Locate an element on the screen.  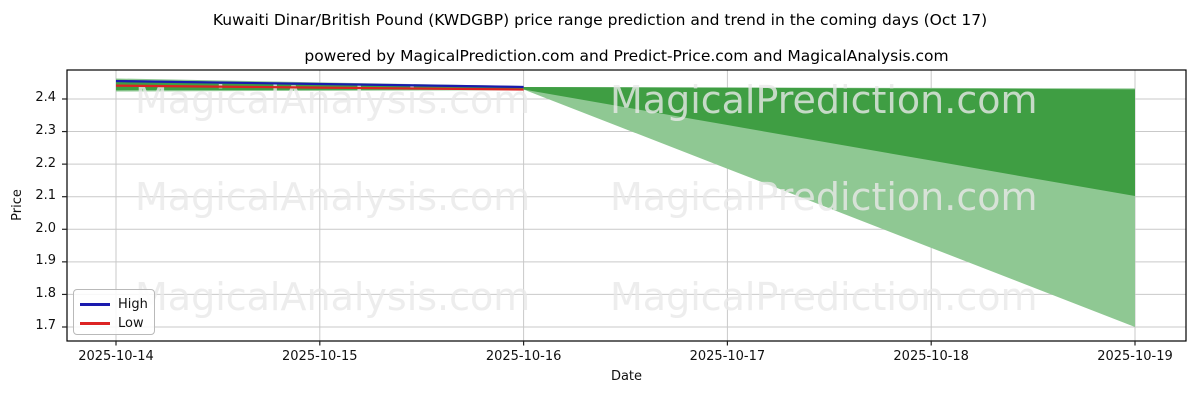
y-axis-label: Price is located at coordinates (17, 205).